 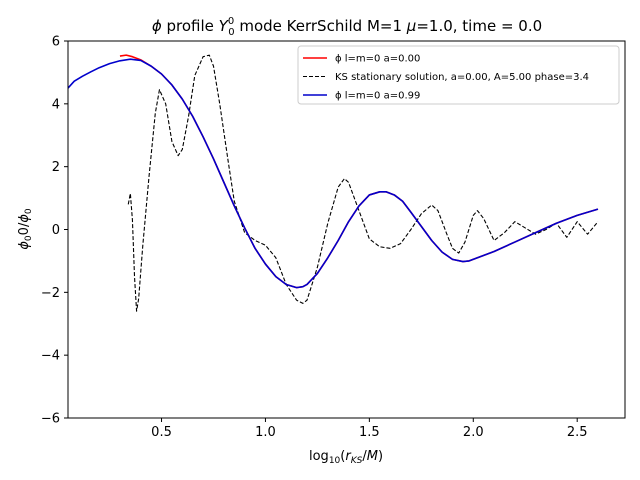 I want to click on x-tick-label: 1.0, so click(x=265, y=432).